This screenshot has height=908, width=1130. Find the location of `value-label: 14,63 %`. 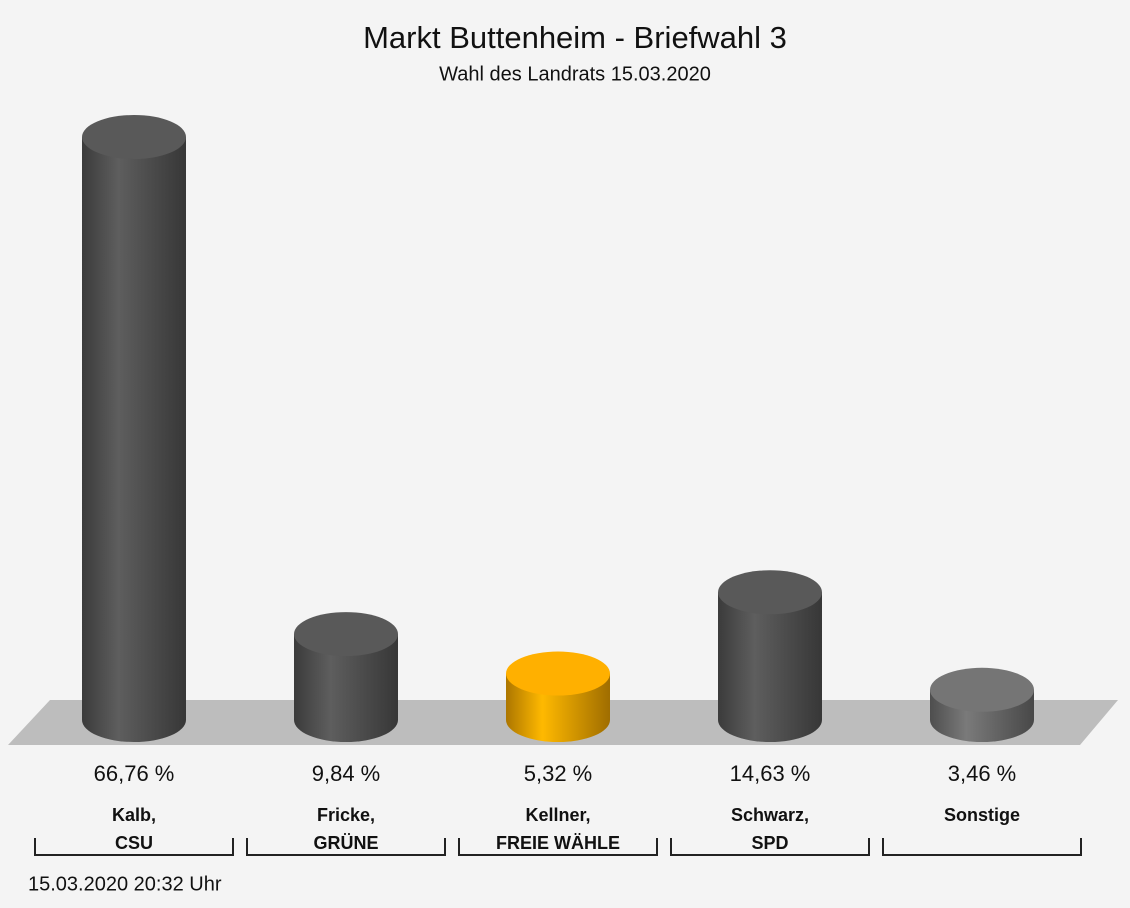

value-label: 14,63 % is located at coordinates (770, 773).